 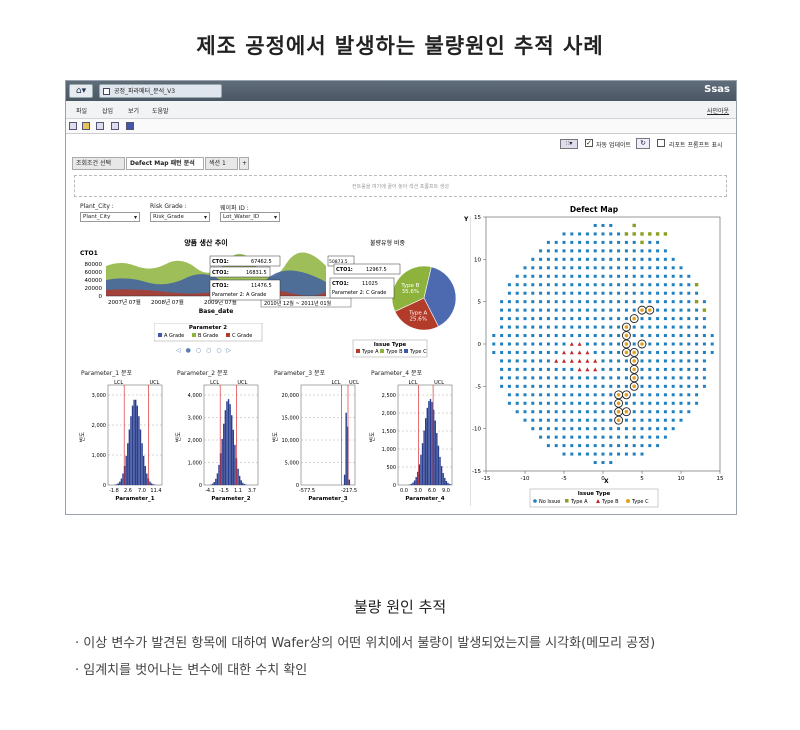 I want to click on bullet-item: · 임계치를 벗어나는 변수에 대한 수치 확인, so click(x=191, y=670).